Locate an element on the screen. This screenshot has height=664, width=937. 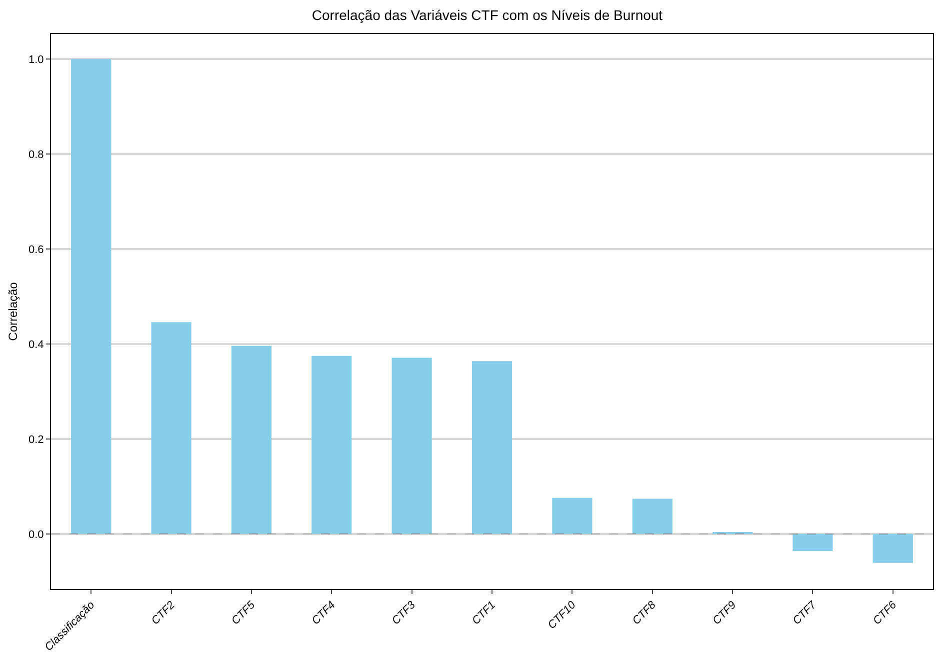
y-tick-label: 0.0 is located at coordinates (36, 534).